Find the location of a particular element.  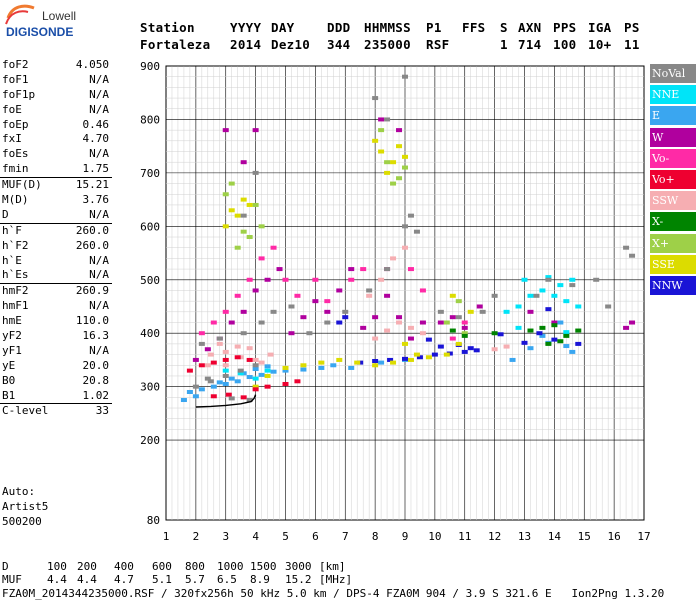

x-tick-label: 10 is located at coordinates (434, 536).